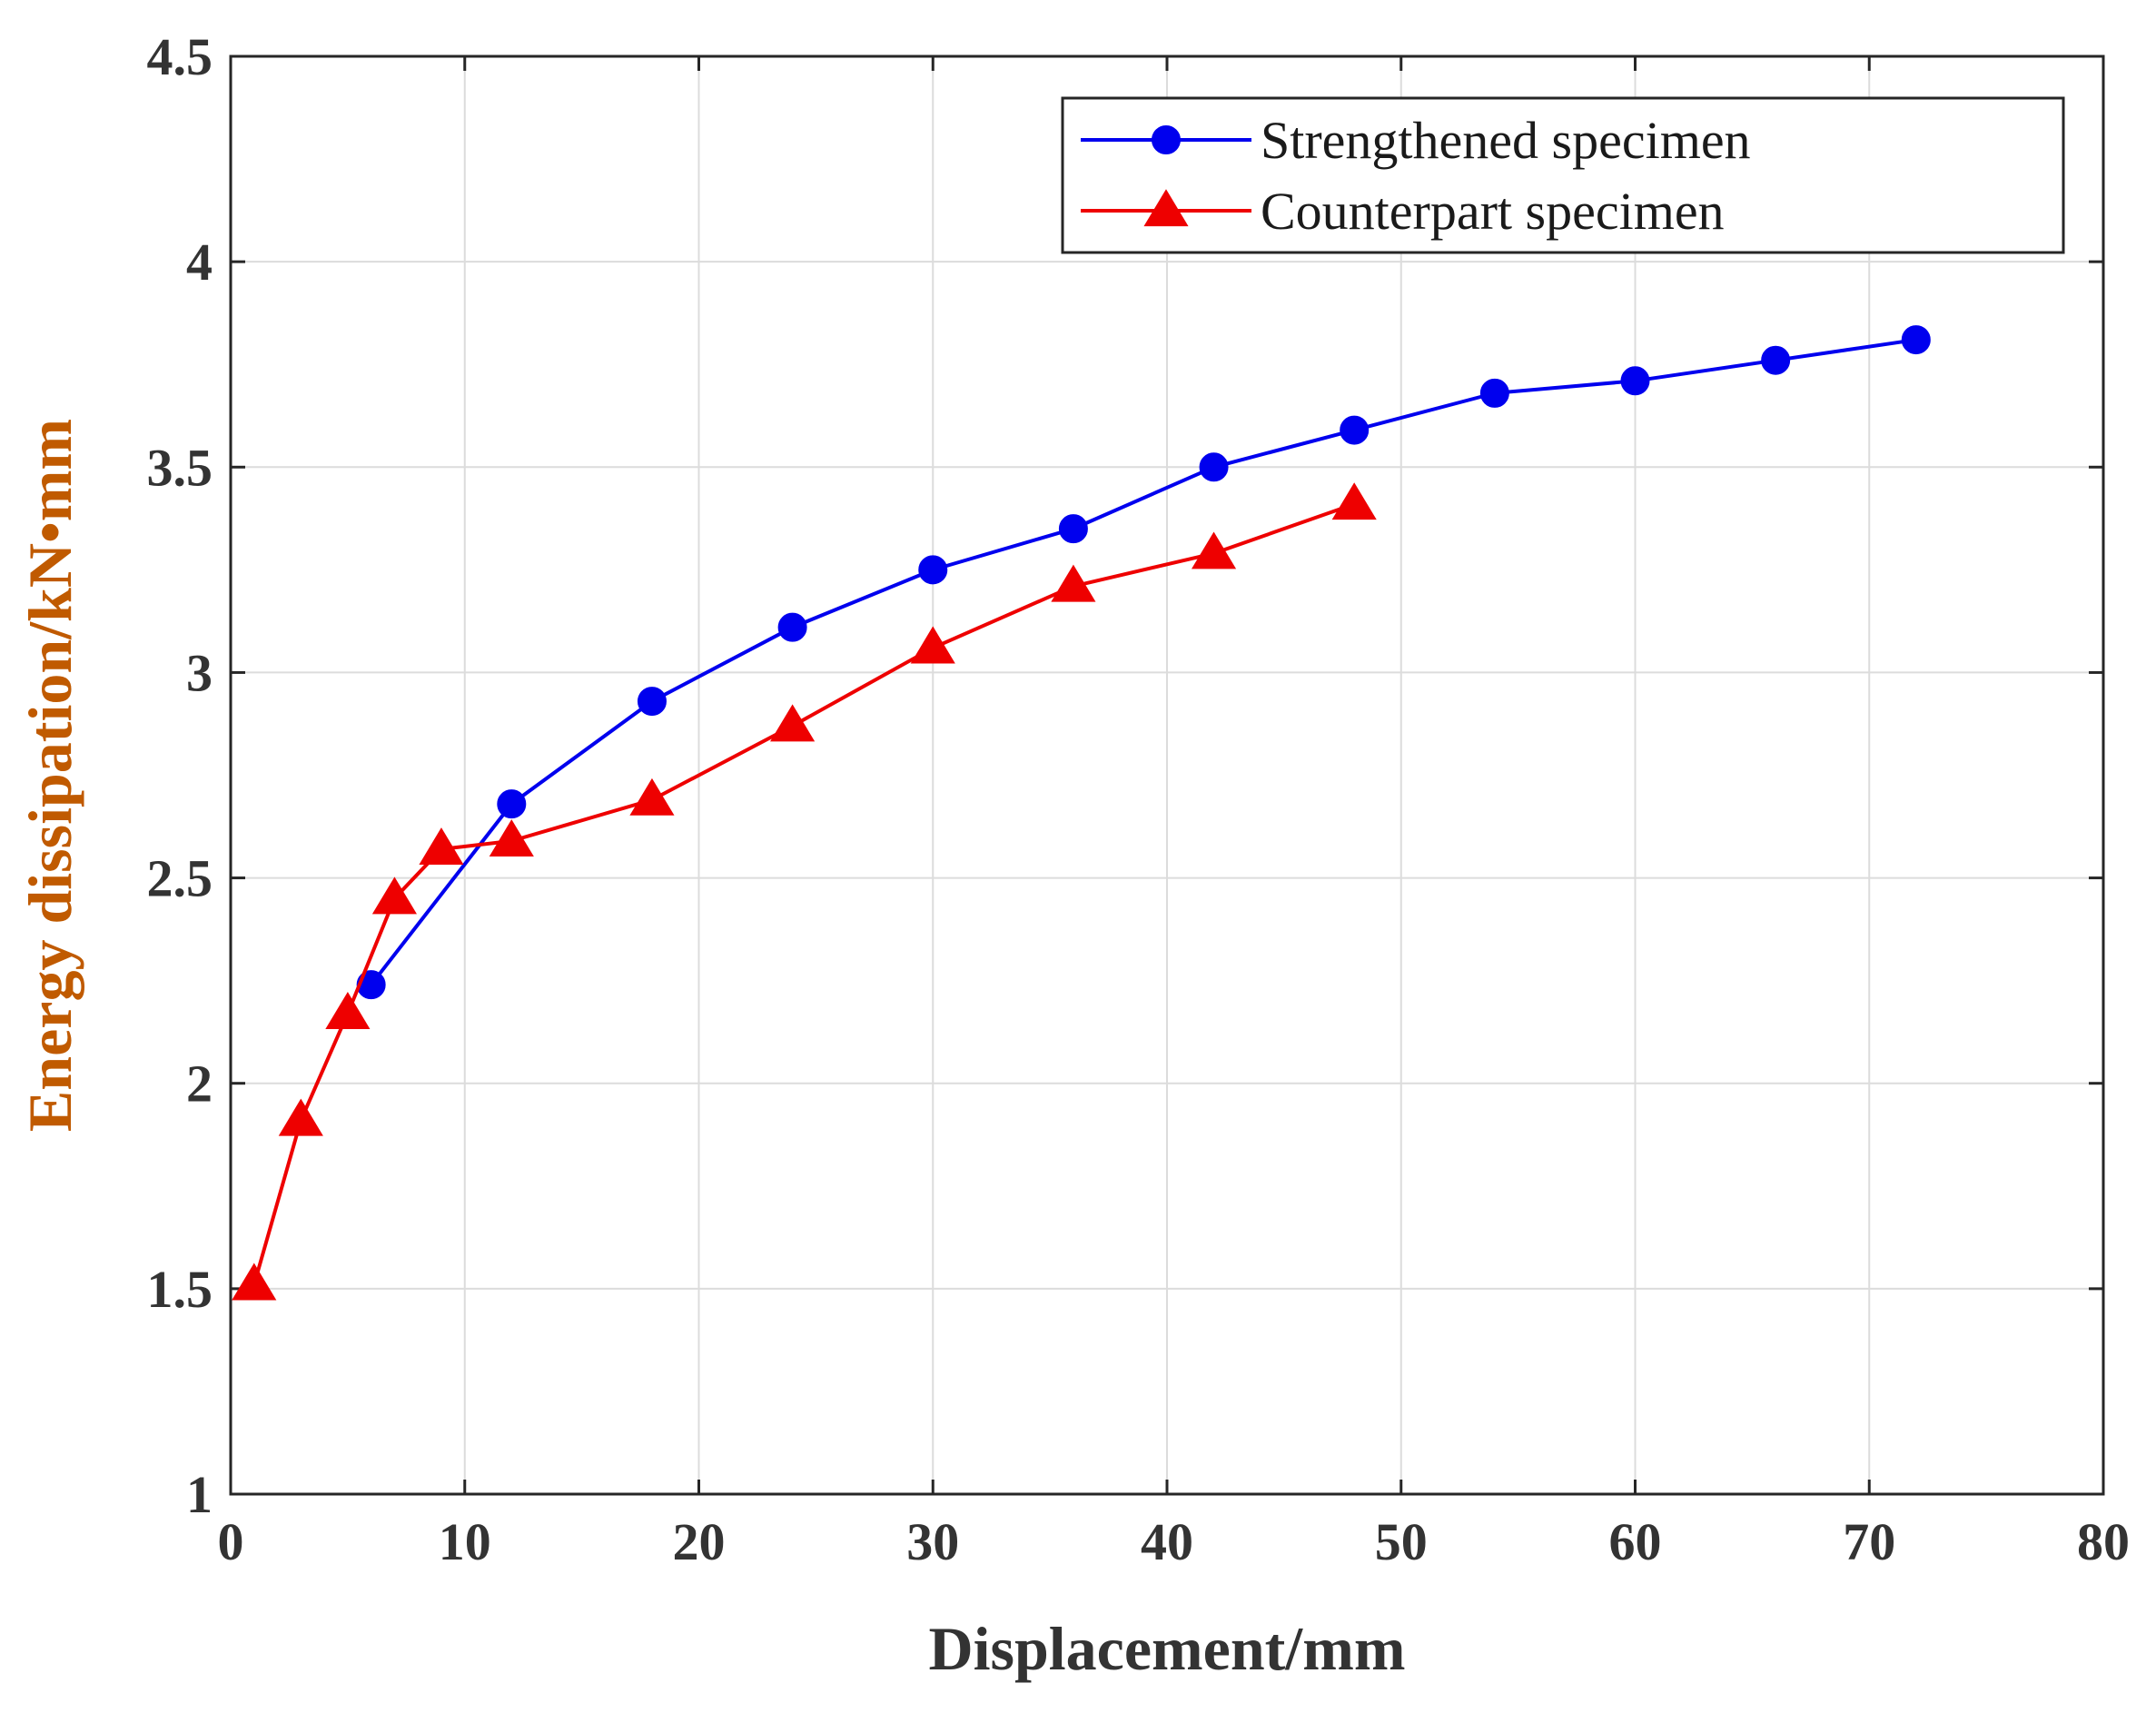 The width and height of the screenshot is (2156, 1713). What do you see at coordinates (231, 1541) in the screenshot?
I see `x-tick-label: 0` at bounding box center [231, 1541].